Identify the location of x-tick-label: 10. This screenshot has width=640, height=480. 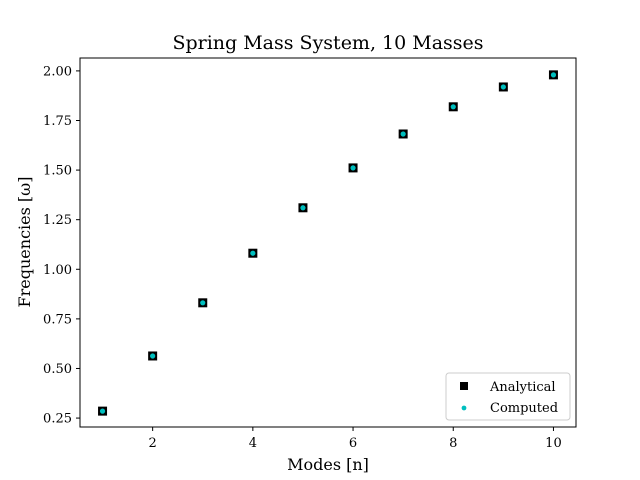
(553, 443).